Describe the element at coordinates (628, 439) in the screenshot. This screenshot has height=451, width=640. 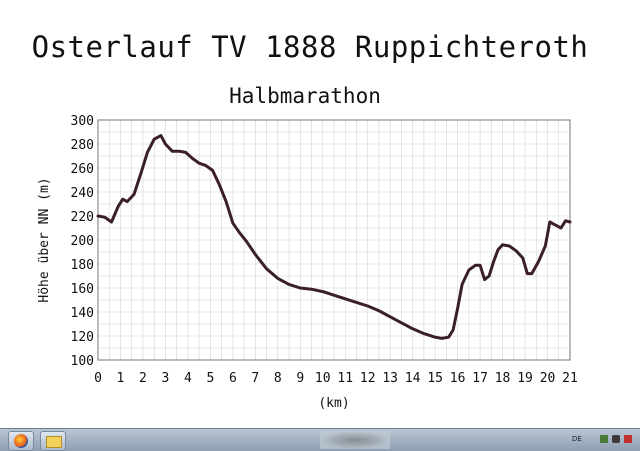
I see `action-center-icon` at that location.